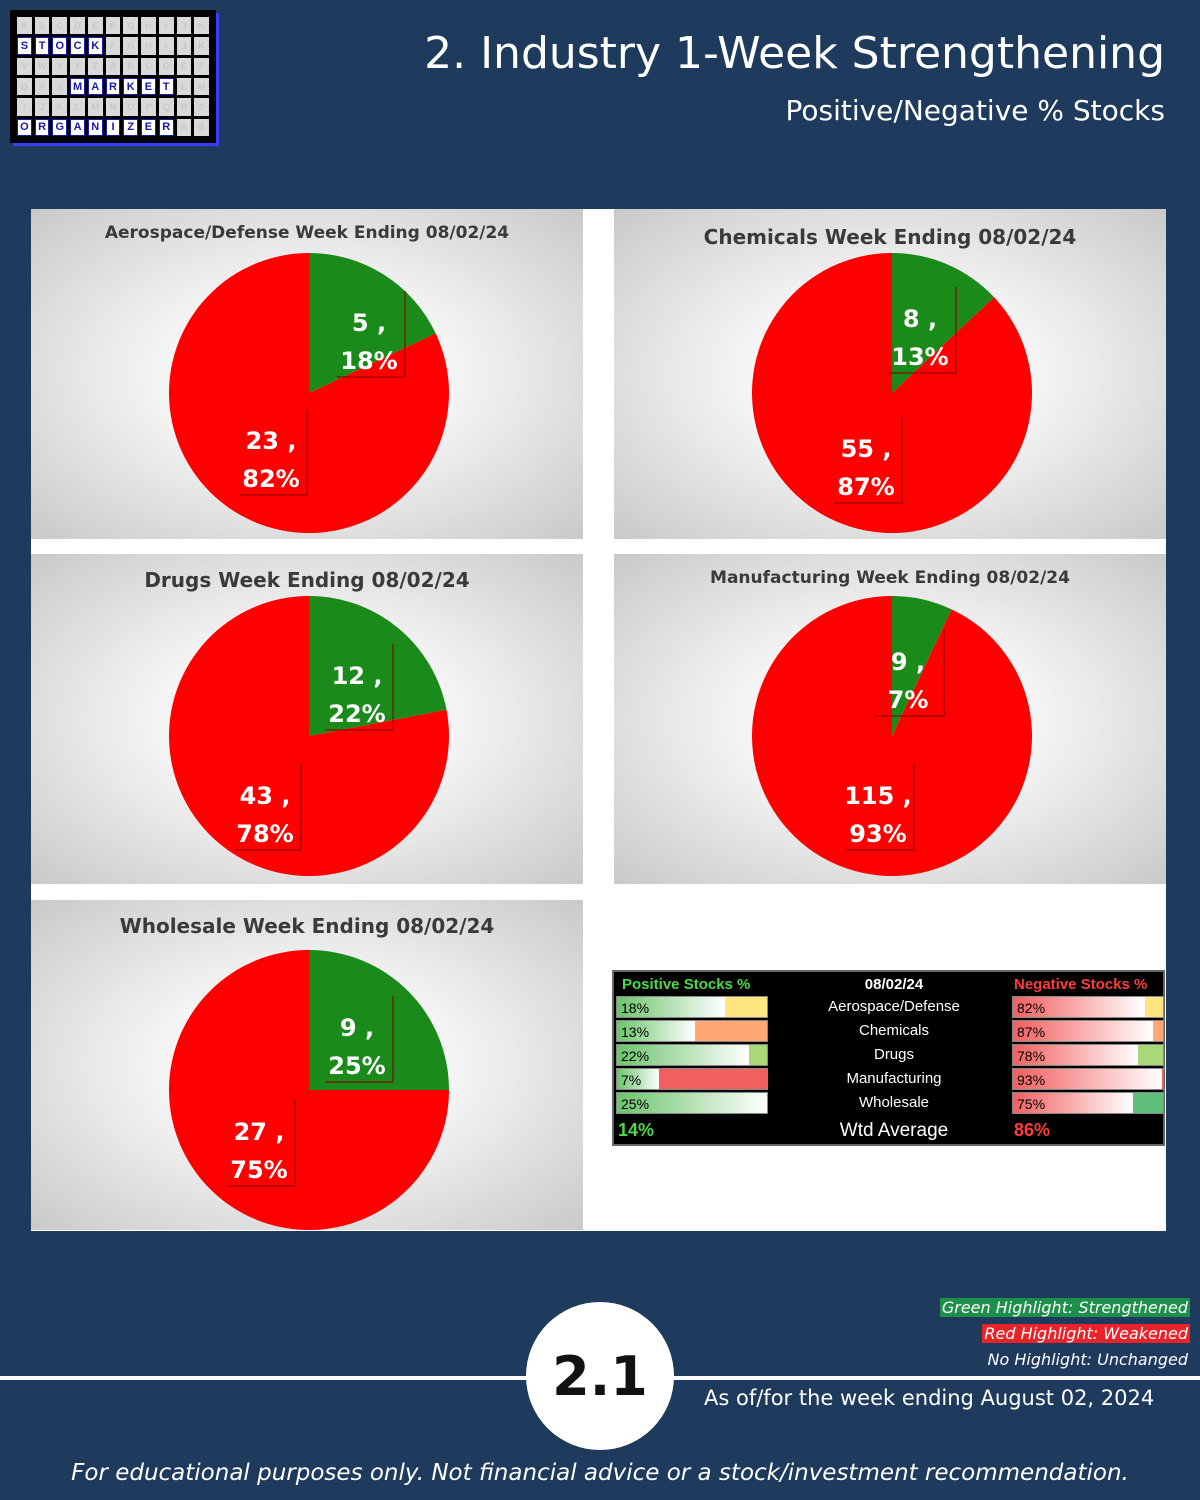 Image resolution: width=1200 pixels, height=1500 pixels. Describe the element at coordinates (258, 1170) in the screenshot. I see `label-percent: 75%` at that location.